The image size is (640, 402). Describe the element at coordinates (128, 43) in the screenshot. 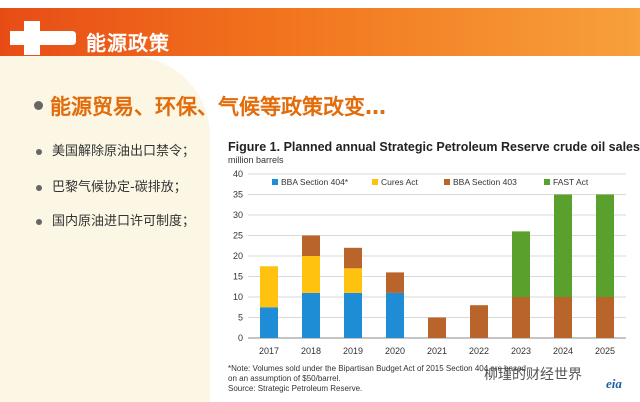

I see `page-title: 能源政策` at that location.